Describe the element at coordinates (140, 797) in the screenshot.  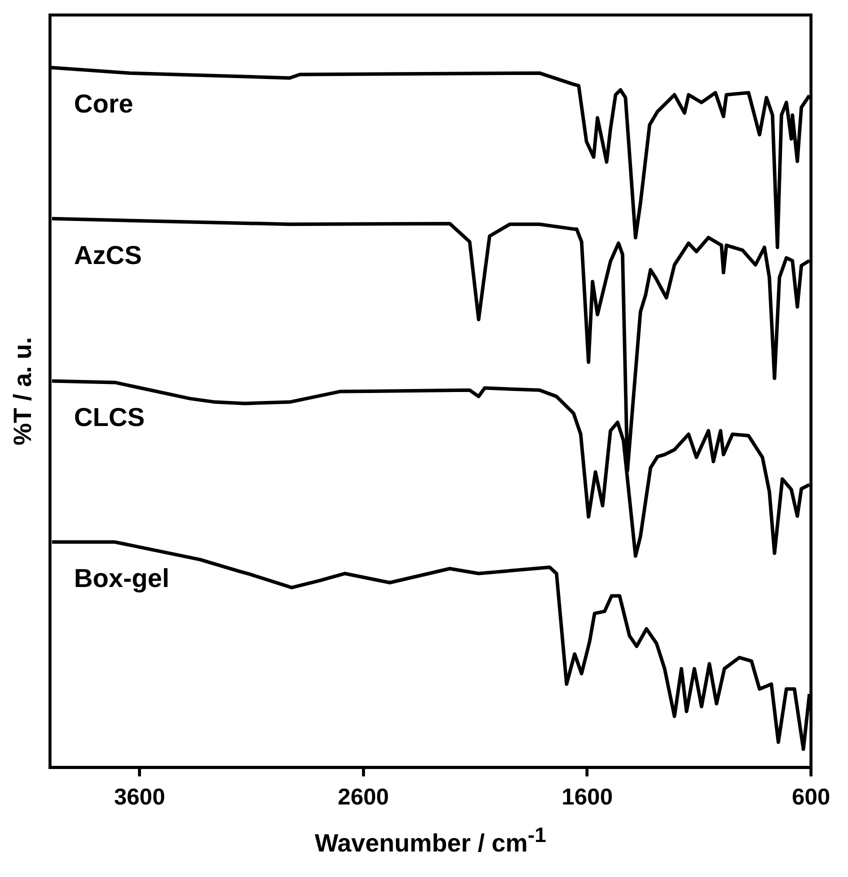
I see `x-tick-label: 3600` at that location.